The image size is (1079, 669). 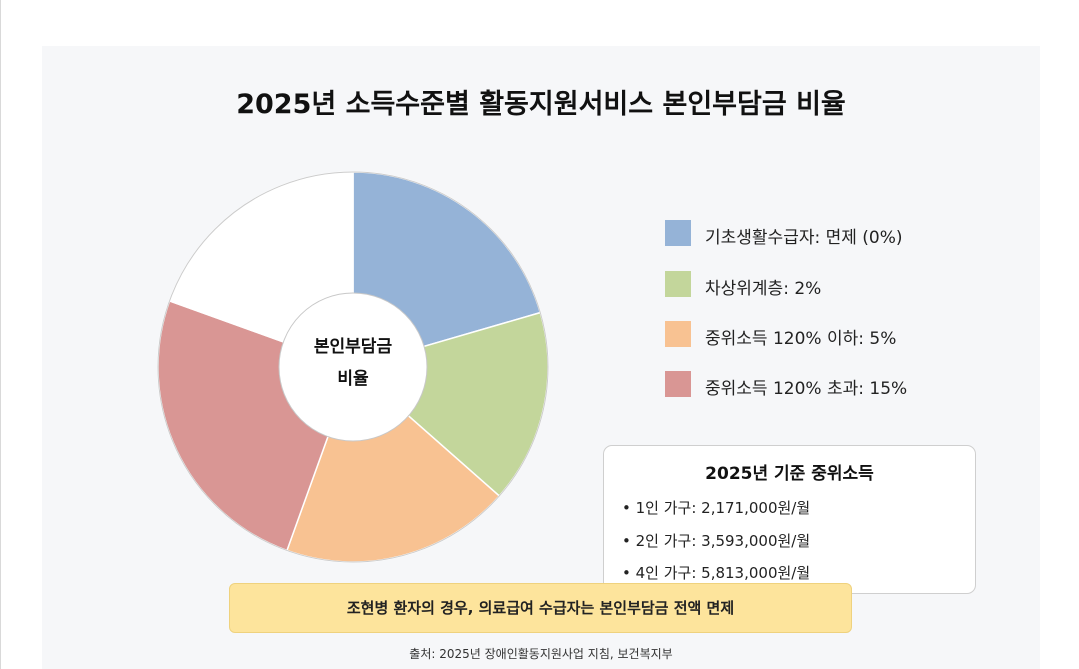 What do you see at coordinates (716, 573) in the screenshot?
I see `income-line-4-person: • 4인 가구: 5,813,000원/월` at bounding box center [716, 573].